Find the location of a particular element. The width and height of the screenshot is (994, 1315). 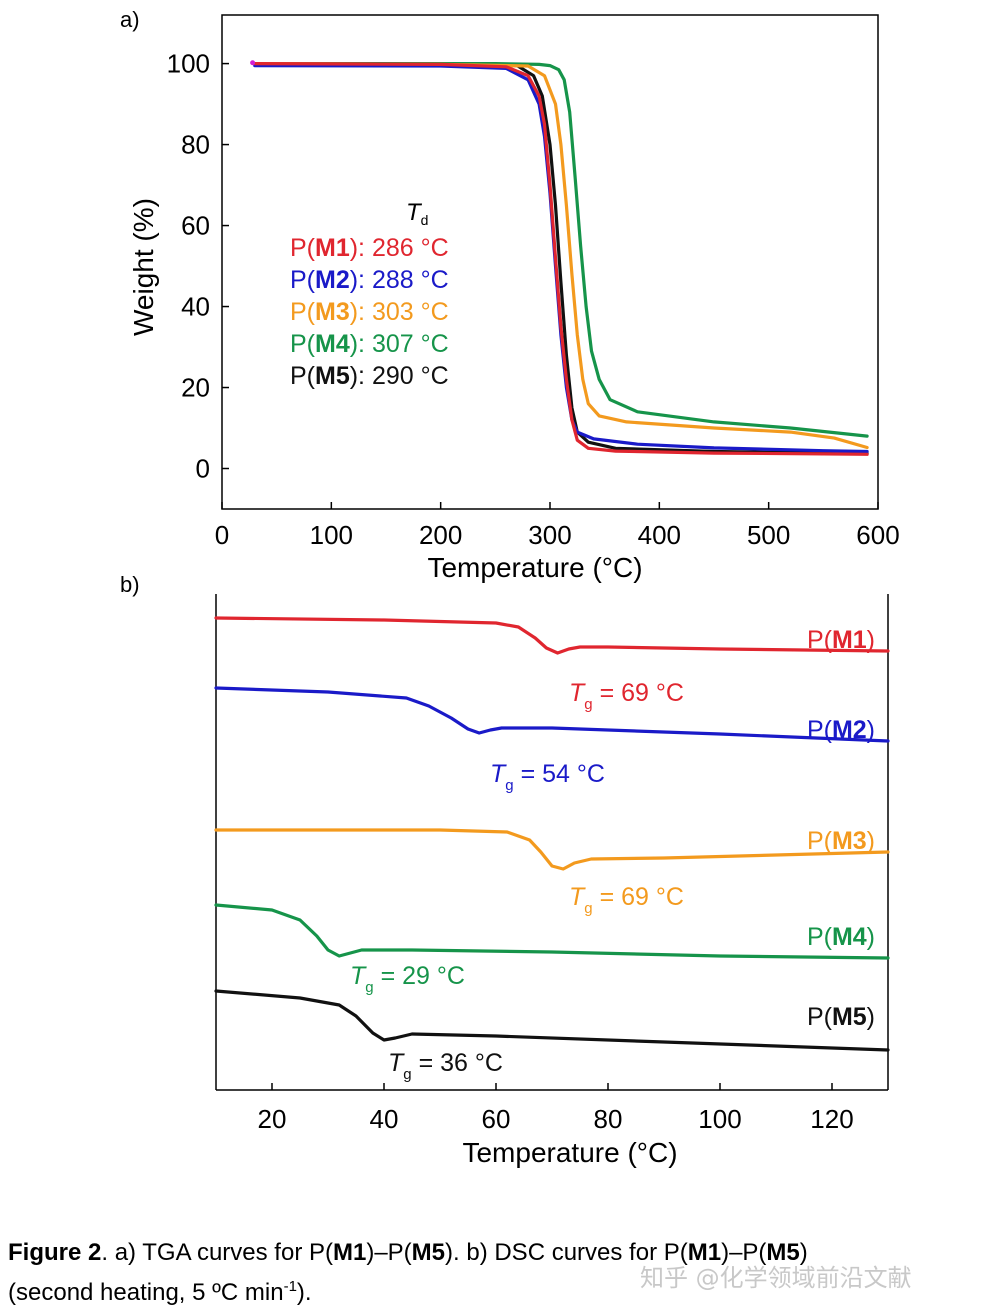

legend-entry-text: ): 286 °C is located at coordinates (399, 248).